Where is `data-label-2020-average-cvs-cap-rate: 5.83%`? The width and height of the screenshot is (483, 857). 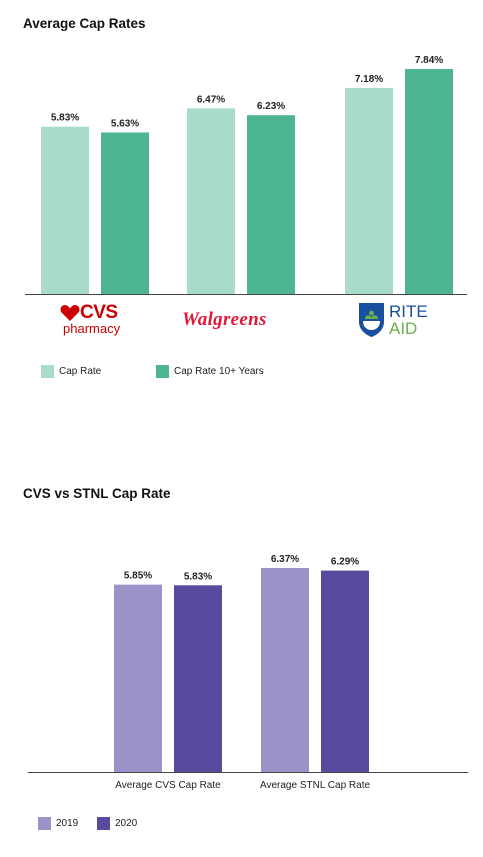 data-label-2020-average-cvs-cap-rate: 5.83% is located at coordinates (198, 576).